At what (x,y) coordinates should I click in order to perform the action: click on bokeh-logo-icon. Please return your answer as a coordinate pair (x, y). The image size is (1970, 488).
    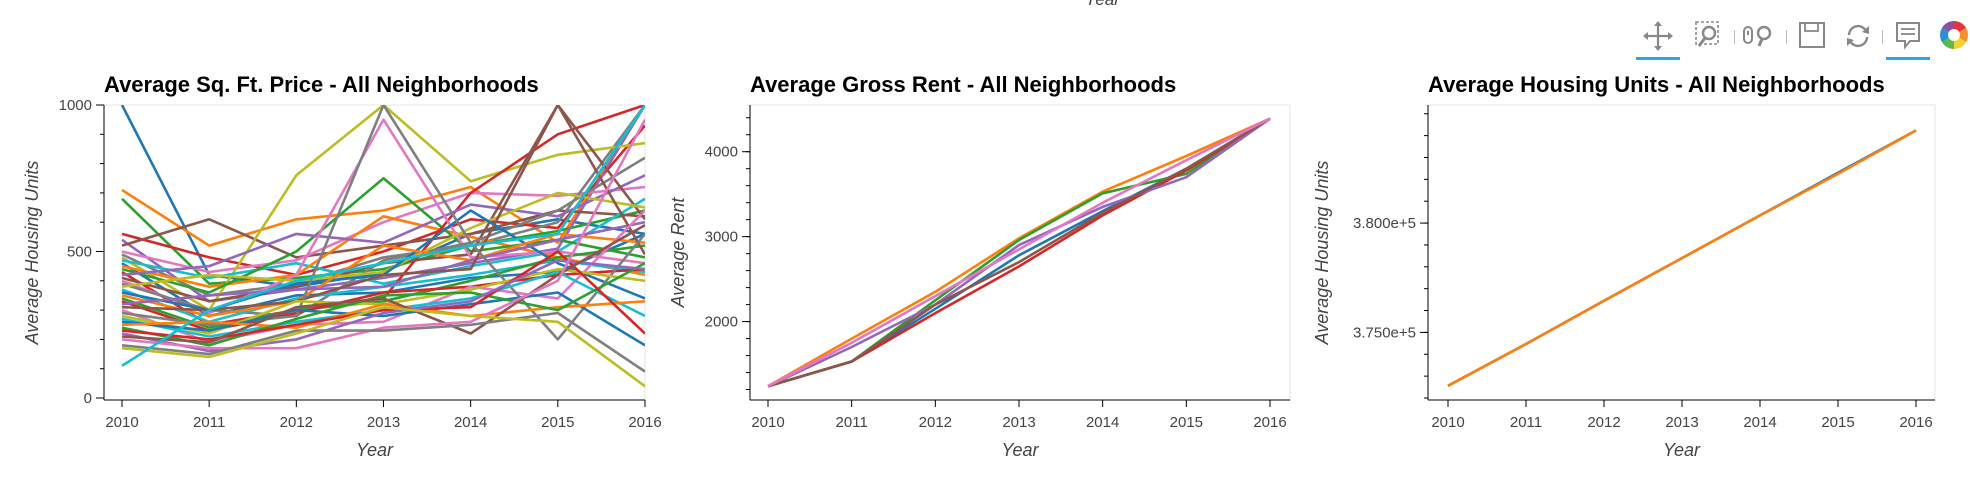
    Looking at the image, I should click on (1954, 35).